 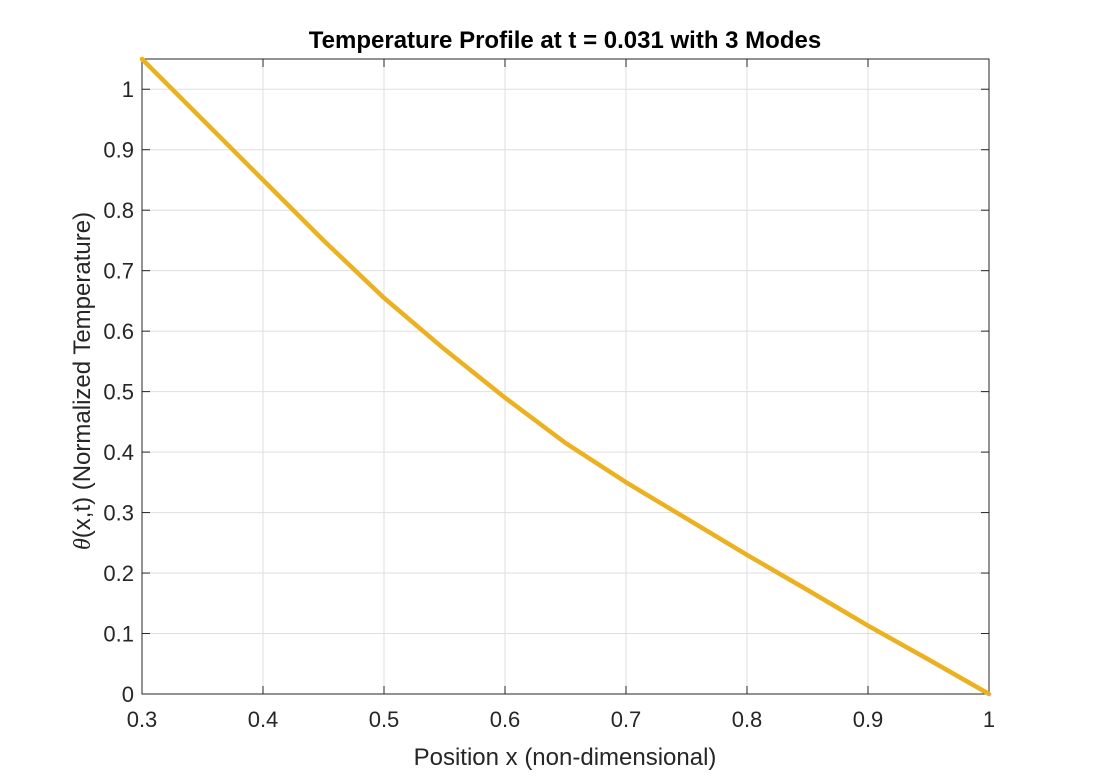 I want to click on x-tick-label: 0.9, so click(x=868, y=719).